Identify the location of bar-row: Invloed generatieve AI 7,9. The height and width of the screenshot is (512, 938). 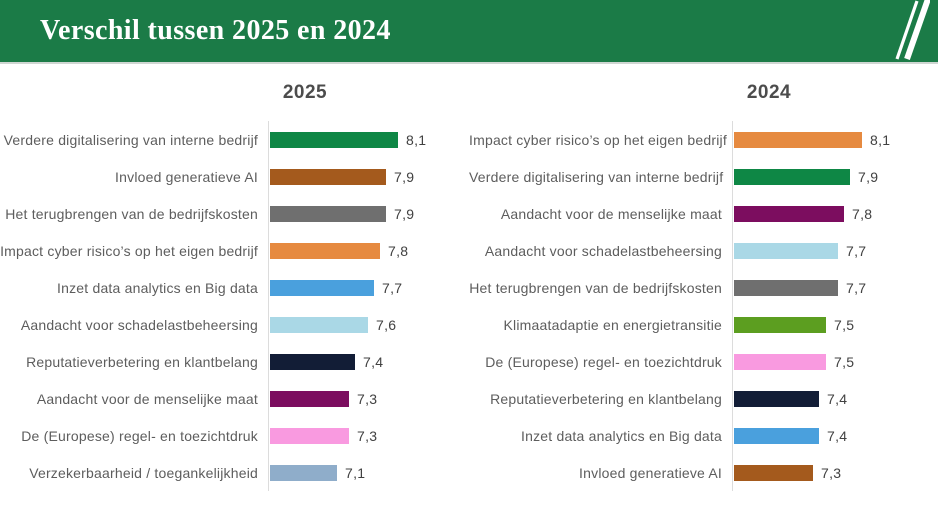
(234, 176).